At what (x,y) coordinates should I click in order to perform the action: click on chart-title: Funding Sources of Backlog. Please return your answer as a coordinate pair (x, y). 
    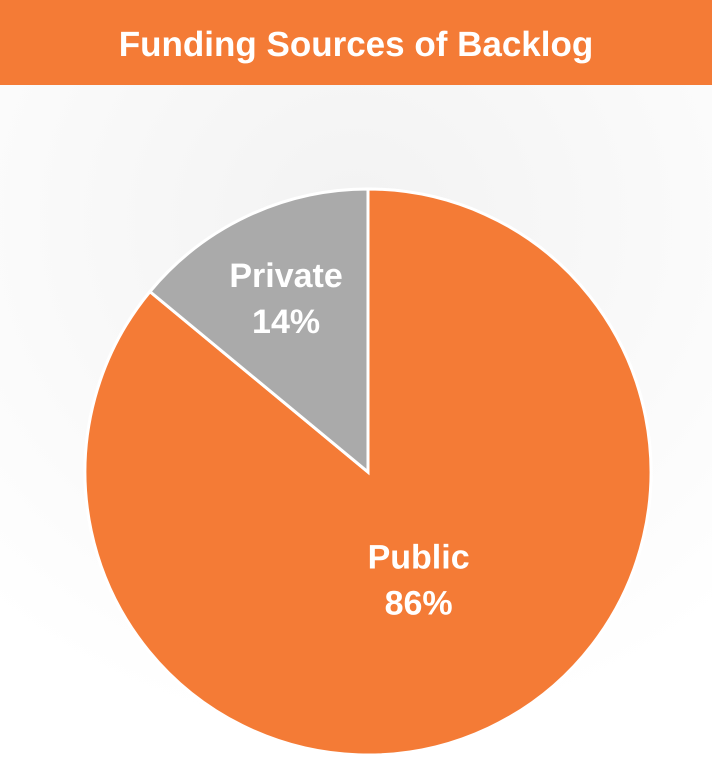
    Looking at the image, I should click on (356, 44).